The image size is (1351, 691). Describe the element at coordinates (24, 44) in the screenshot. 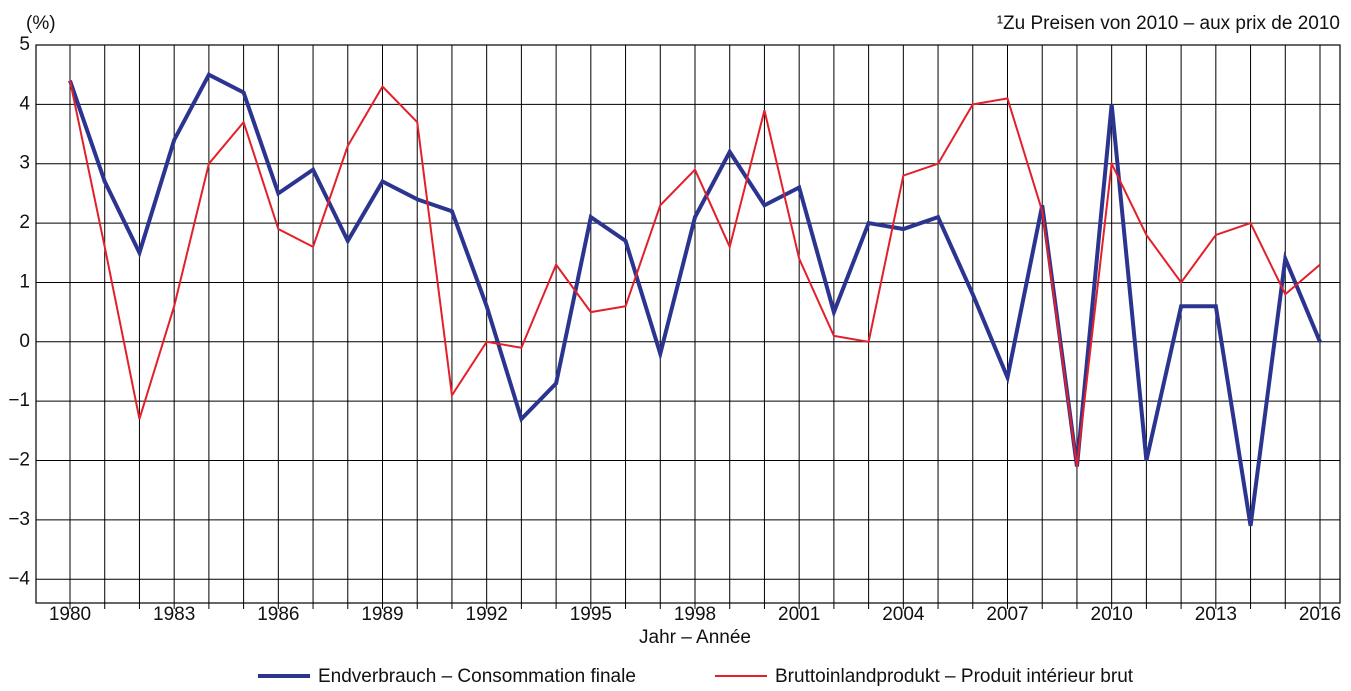

I see `y-tick-label: 5` at that location.